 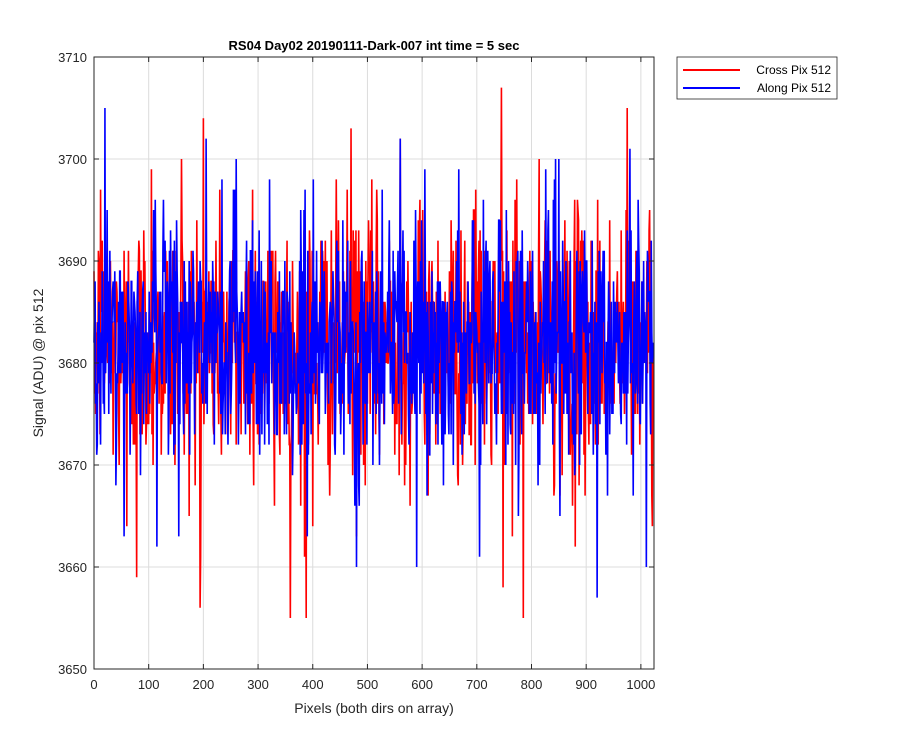 What do you see at coordinates (204, 684) in the screenshot?
I see `x-tick-label: 200` at bounding box center [204, 684].